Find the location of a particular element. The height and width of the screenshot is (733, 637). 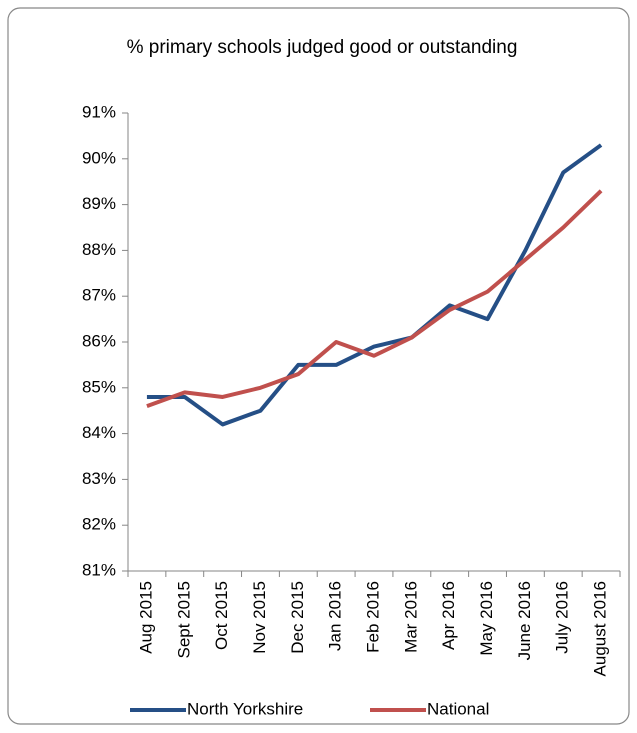

y-tick-label: 89% is located at coordinates (99, 203).